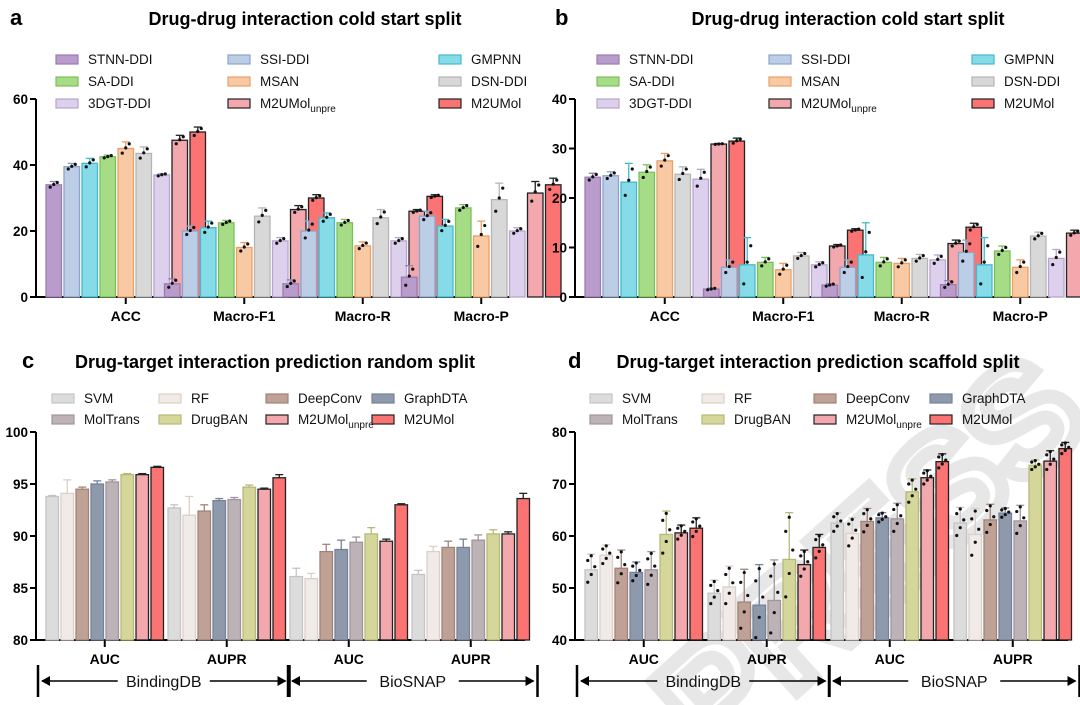 The width and height of the screenshot is (1080, 705). What do you see at coordinates (112, 419) in the screenshot?
I see `legend-label: MolTrans` at bounding box center [112, 419].